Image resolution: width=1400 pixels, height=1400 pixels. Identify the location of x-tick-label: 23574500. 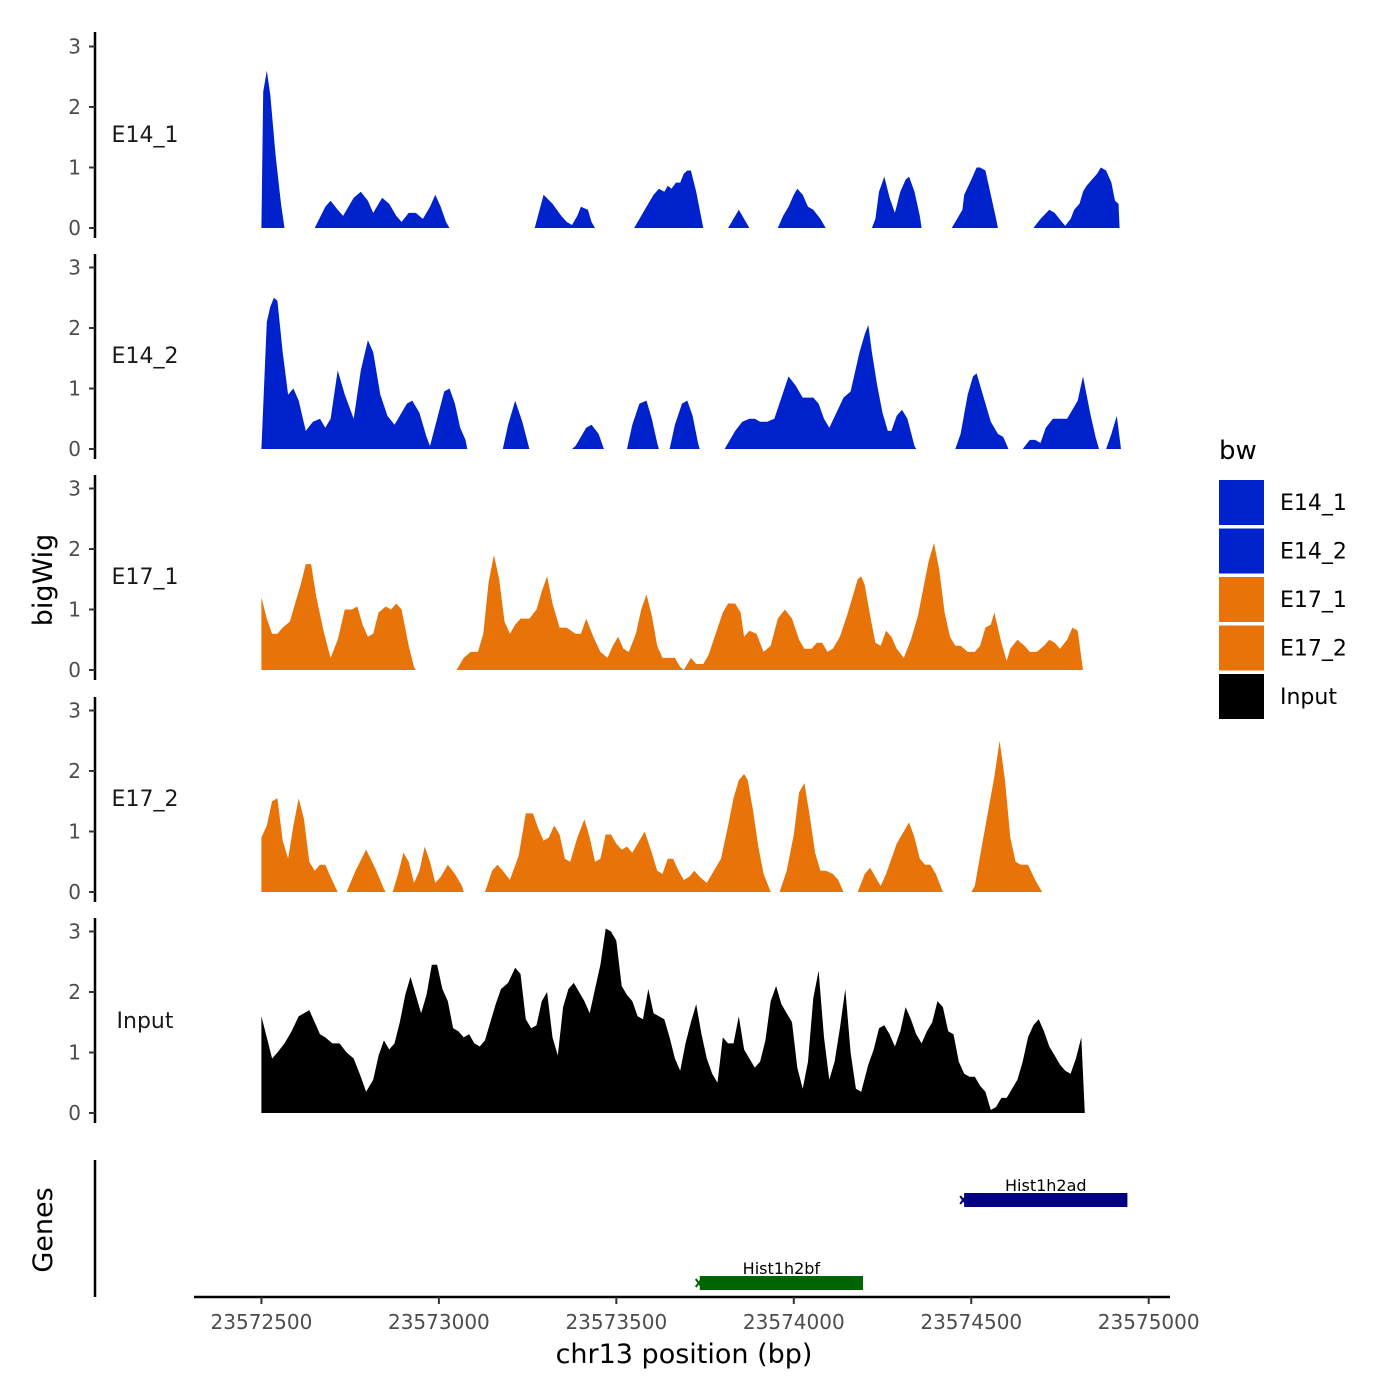
(971, 1322).